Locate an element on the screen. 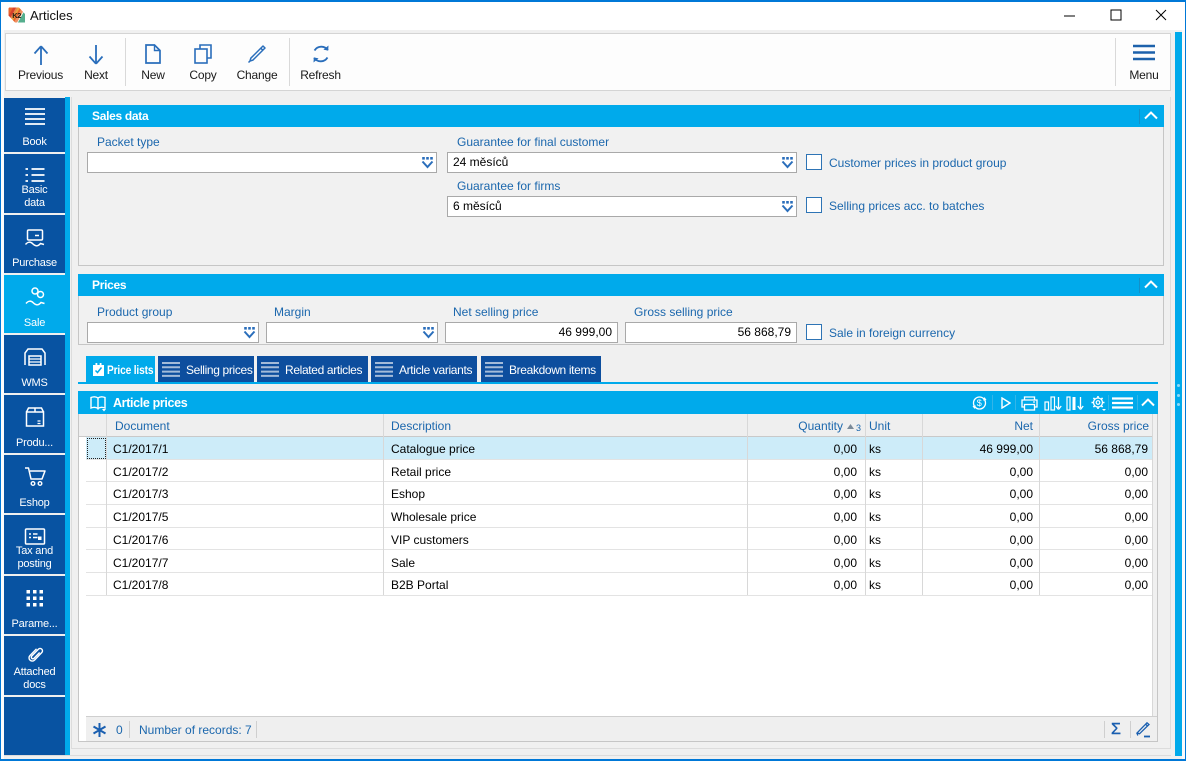  svg-text: K2 is located at coordinates (16, 15).